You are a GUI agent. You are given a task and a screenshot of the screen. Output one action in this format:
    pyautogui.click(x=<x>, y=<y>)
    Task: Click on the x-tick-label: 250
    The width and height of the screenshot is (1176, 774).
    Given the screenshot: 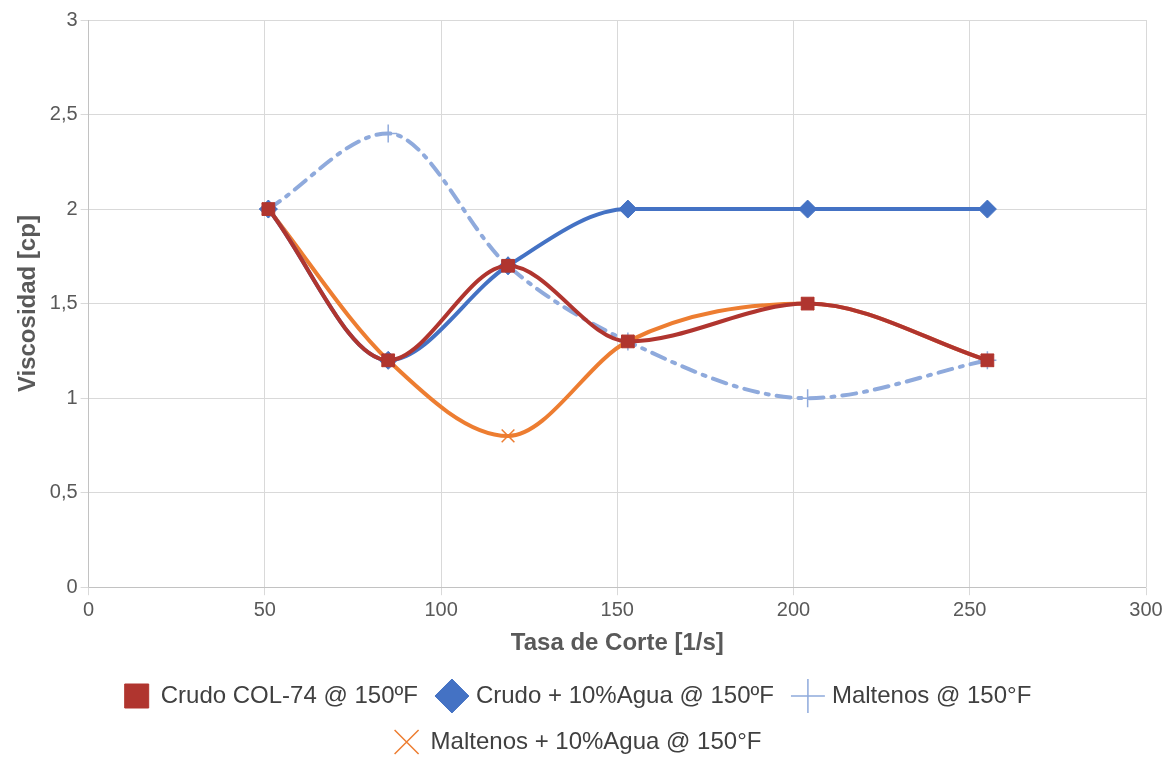 What is the action you would take?
    pyautogui.click(x=970, y=608)
    